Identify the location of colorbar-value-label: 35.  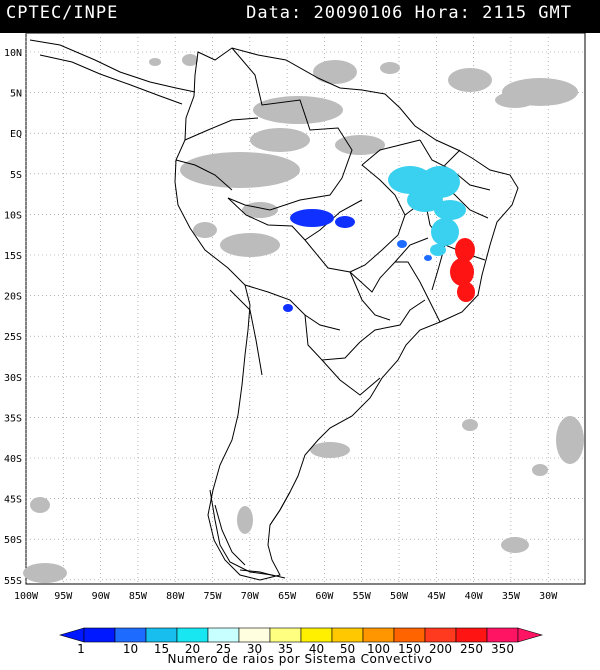
(285, 649).